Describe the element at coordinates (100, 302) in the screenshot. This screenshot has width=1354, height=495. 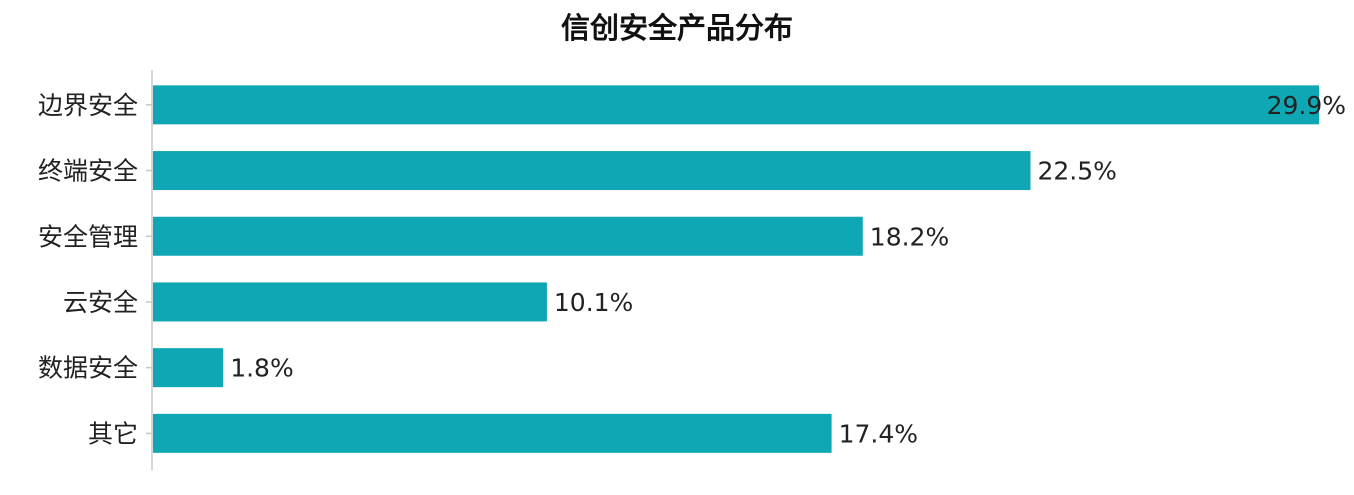
I see `category-label: 云安全` at that location.